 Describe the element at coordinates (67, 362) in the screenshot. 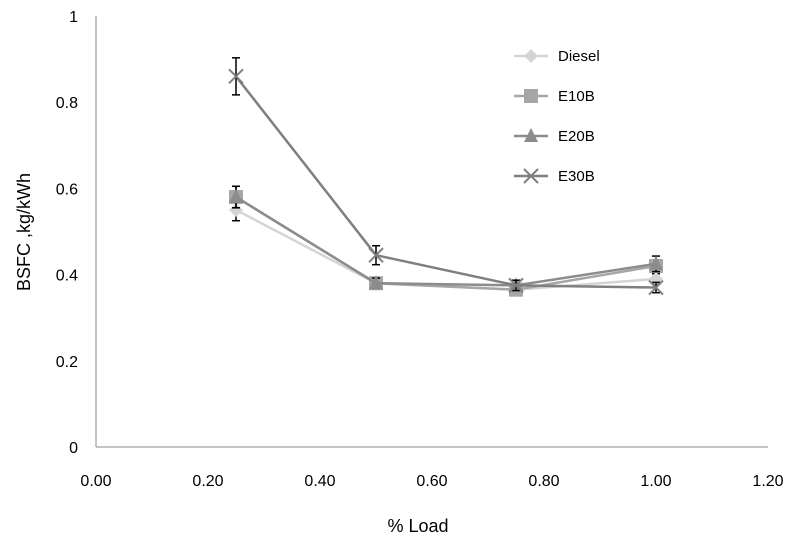

I see `y-tick-label: 0.2` at that location.